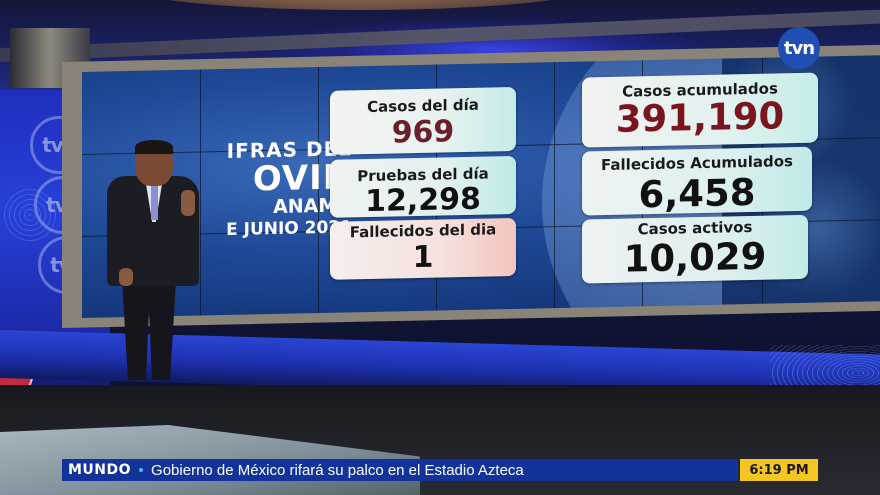 The image size is (880, 495). Describe the element at coordinates (152, 265) in the screenshot. I see `presenter` at that location.